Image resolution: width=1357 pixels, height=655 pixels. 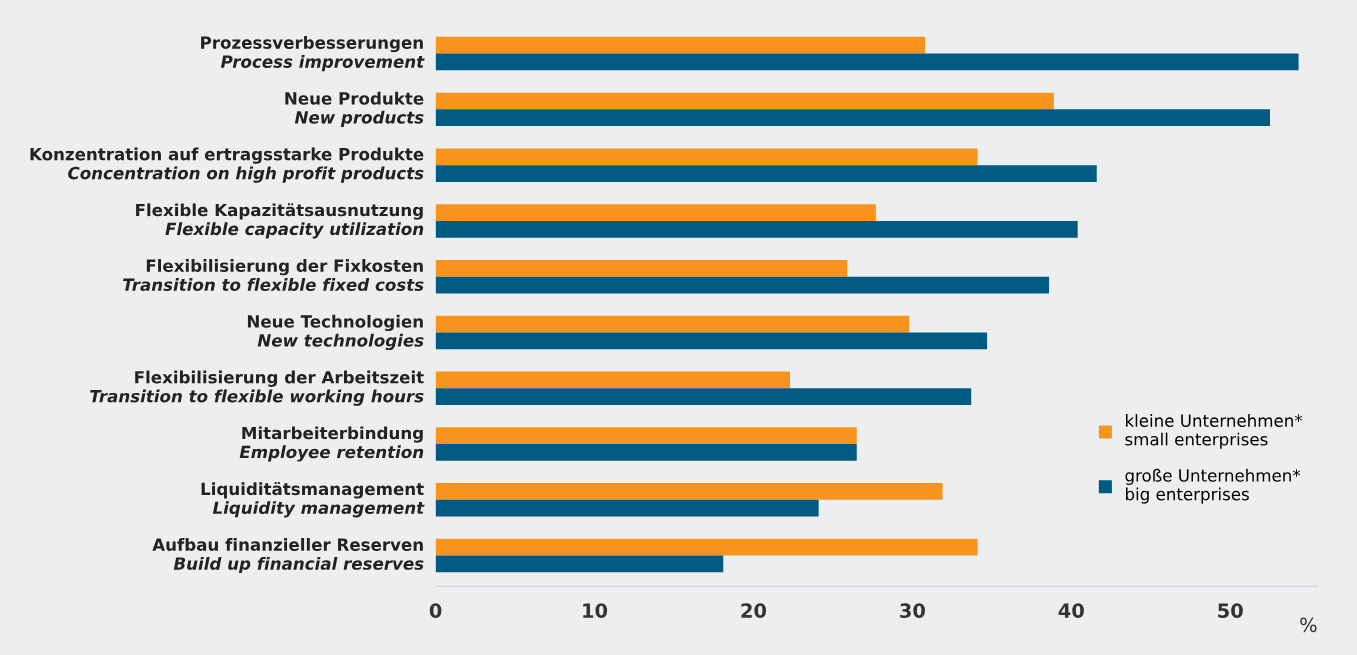 I want to click on y-tick-label: Neue Produkte New products, so click(x=354, y=109).